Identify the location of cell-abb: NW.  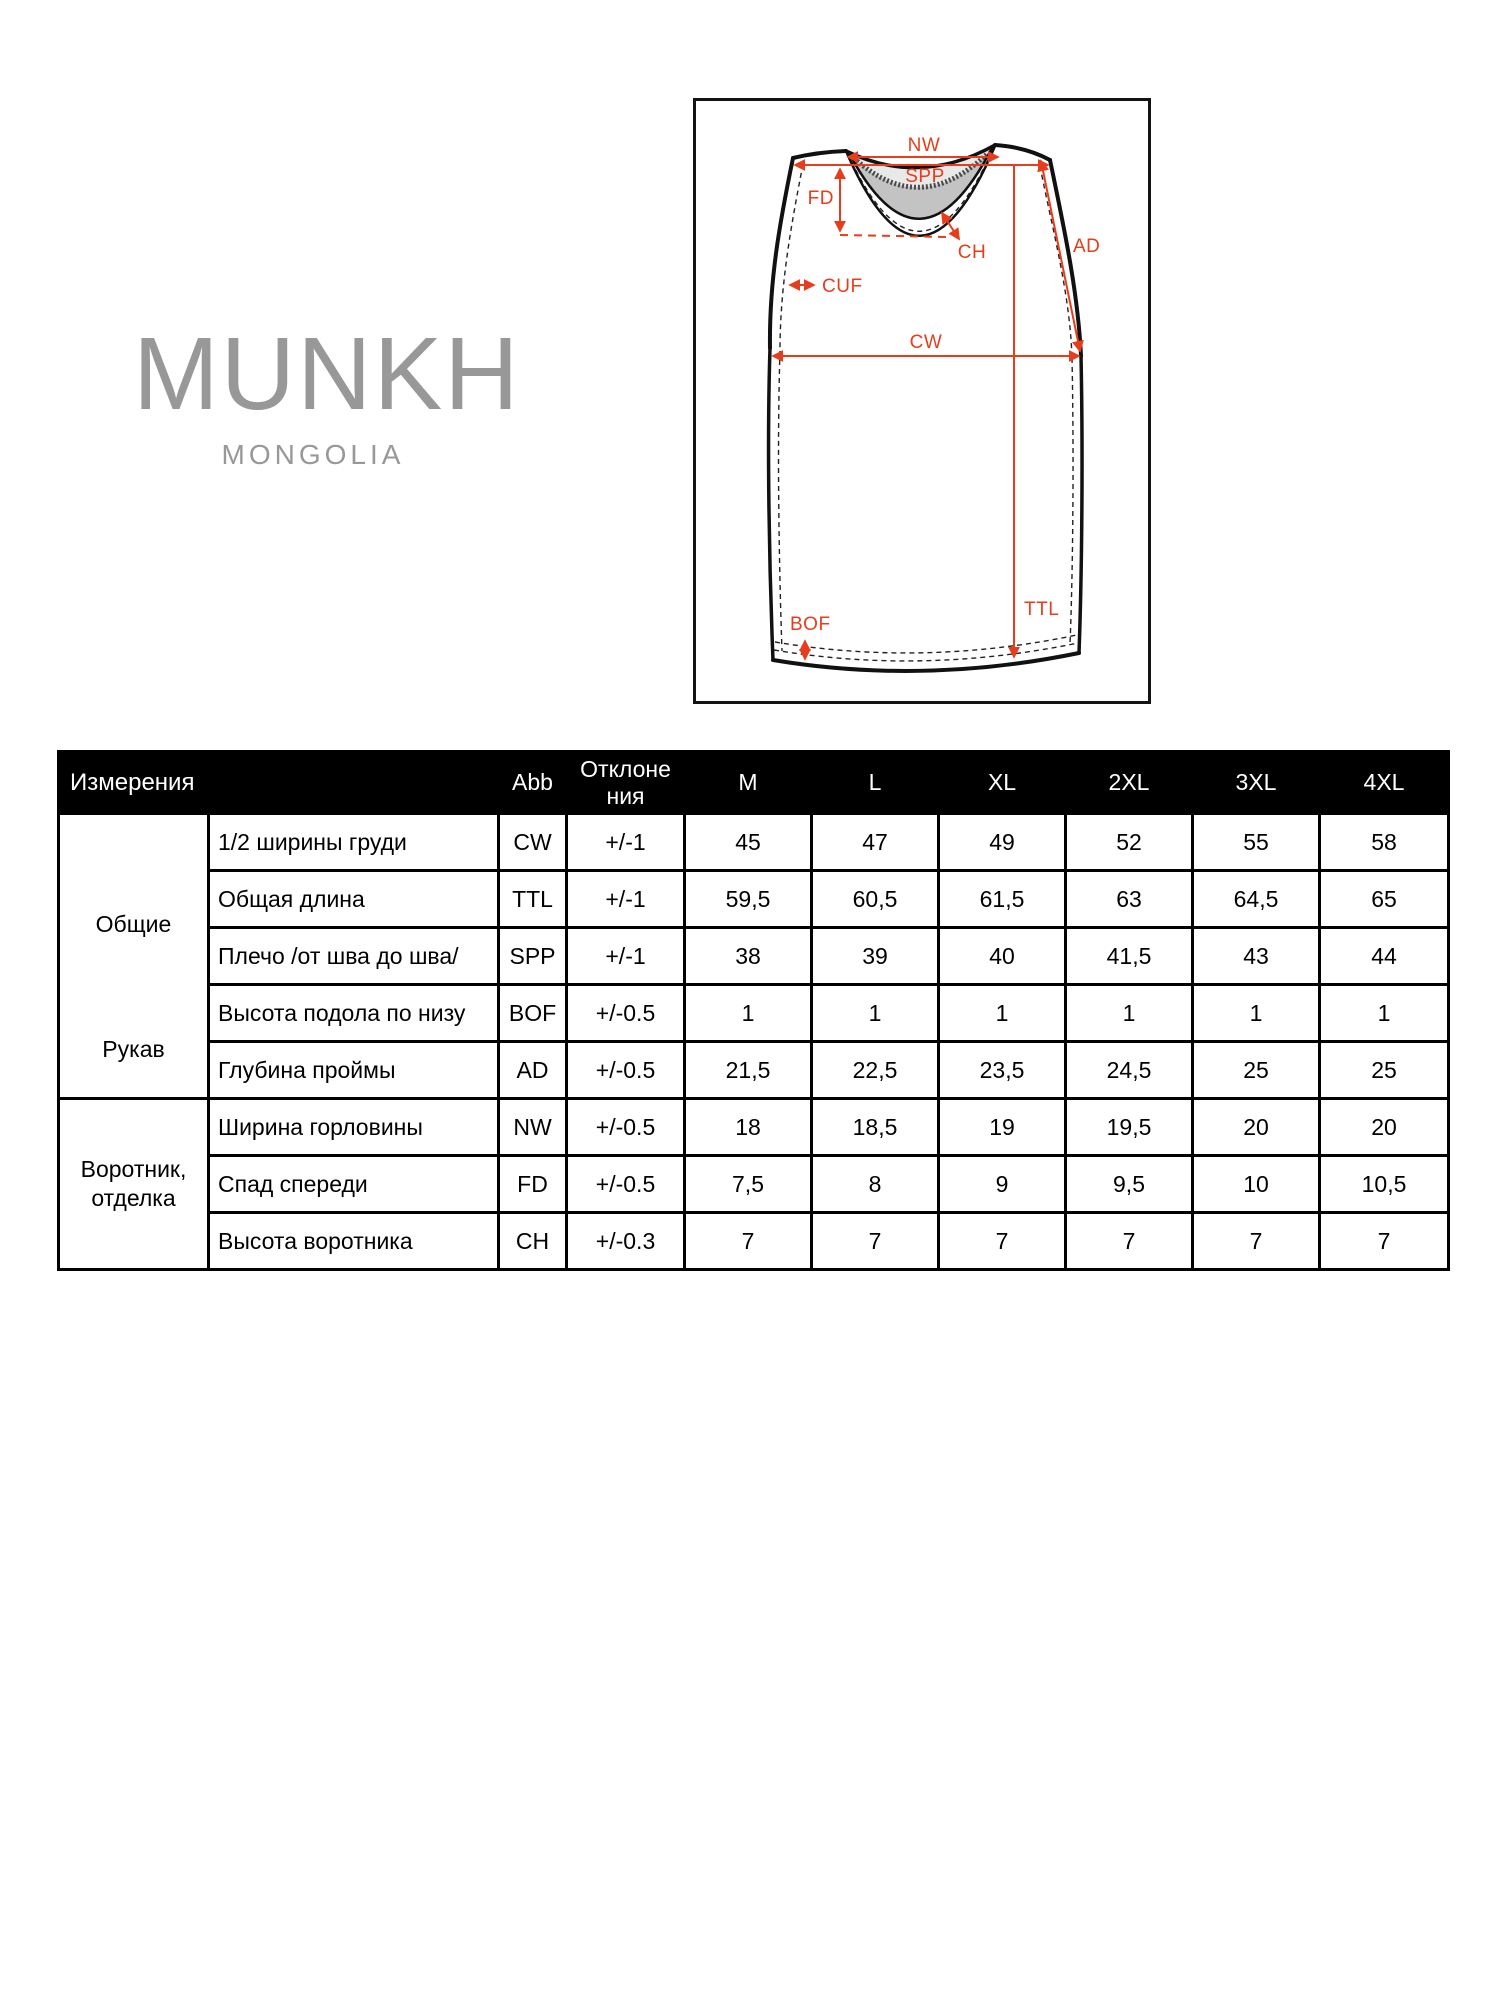
(533, 1127).